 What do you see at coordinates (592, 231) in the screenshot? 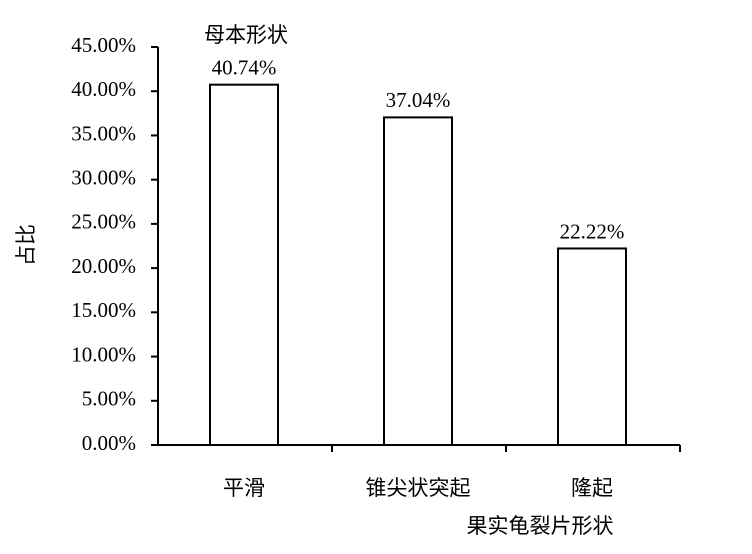
I see `value-label: 22.22%` at bounding box center [592, 231].